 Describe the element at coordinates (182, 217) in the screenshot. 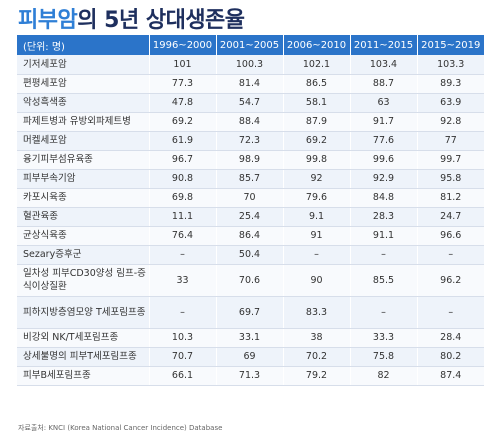

I see `table-cell: 11.1` at that location.